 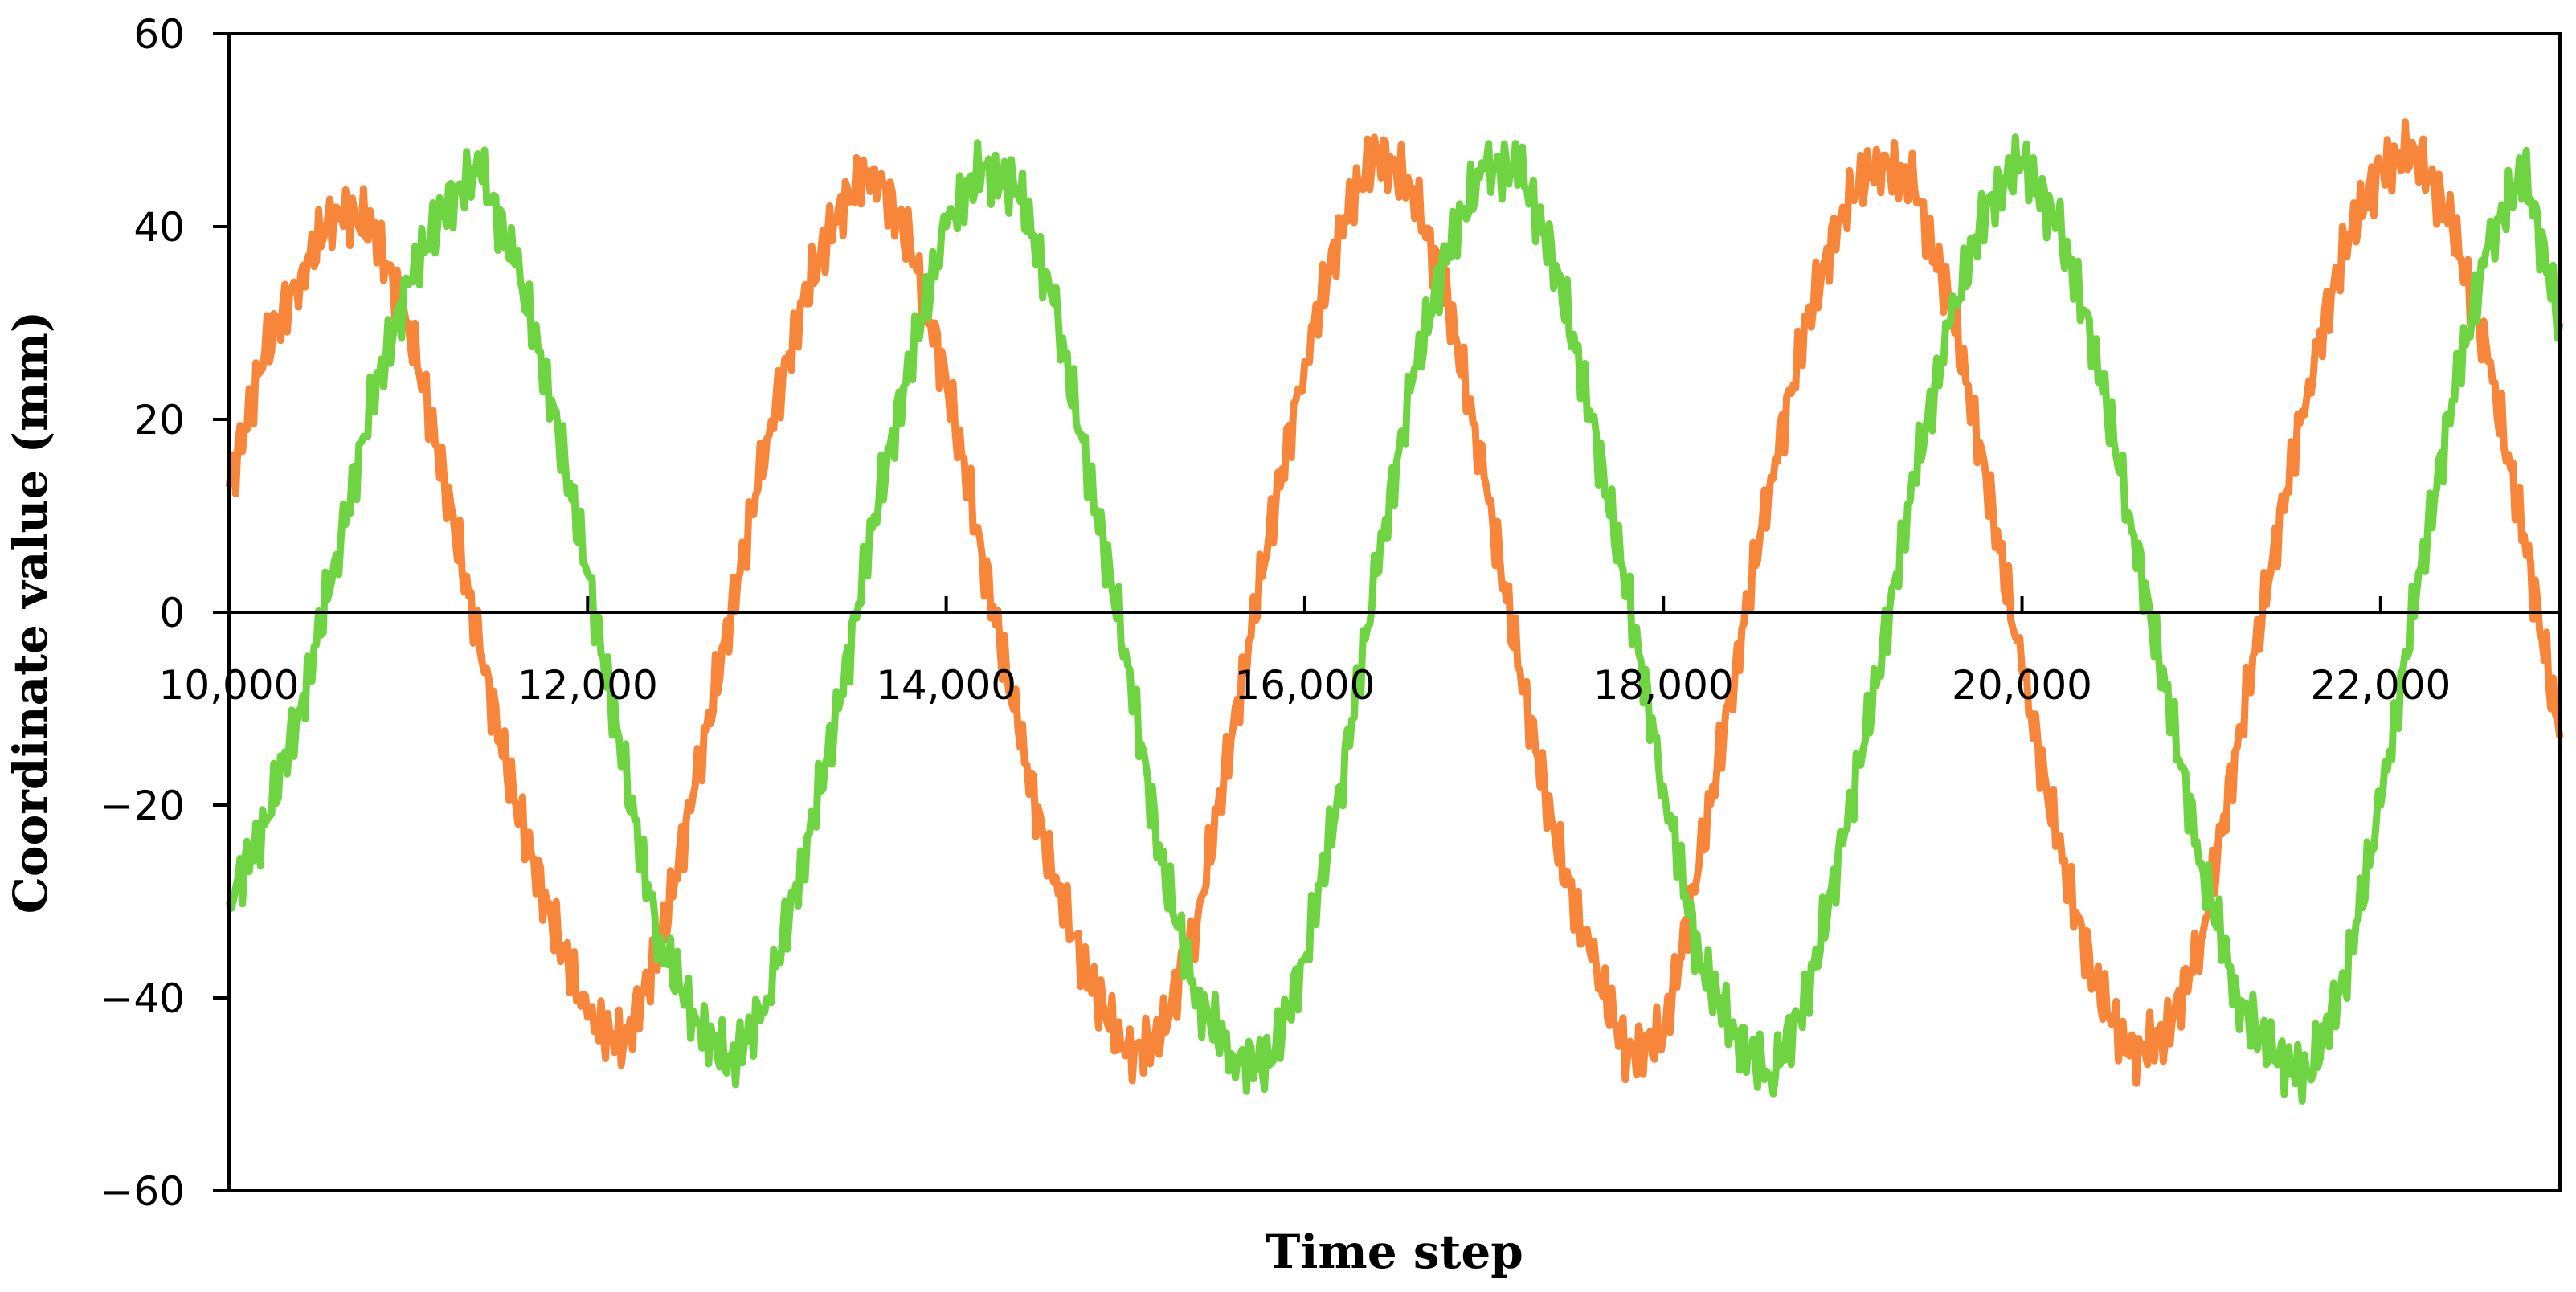 What do you see at coordinates (1305, 685) in the screenshot?
I see `x-tick-label: 16,000` at bounding box center [1305, 685].